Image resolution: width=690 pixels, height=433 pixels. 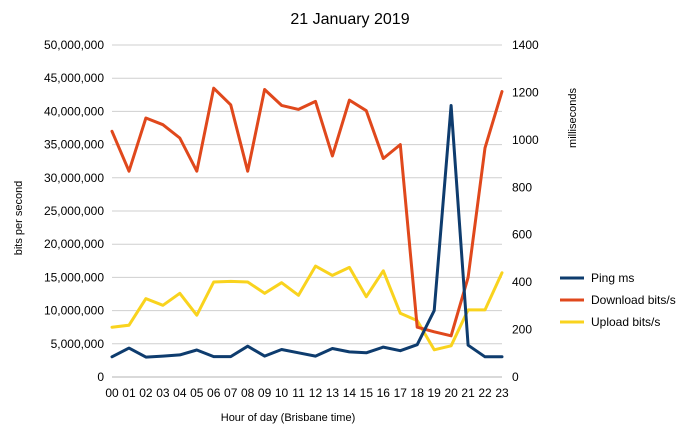 What do you see at coordinates (525, 140) in the screenshot?
I see `y-right-tick-label: 1000` at bounding box center [525, 140].